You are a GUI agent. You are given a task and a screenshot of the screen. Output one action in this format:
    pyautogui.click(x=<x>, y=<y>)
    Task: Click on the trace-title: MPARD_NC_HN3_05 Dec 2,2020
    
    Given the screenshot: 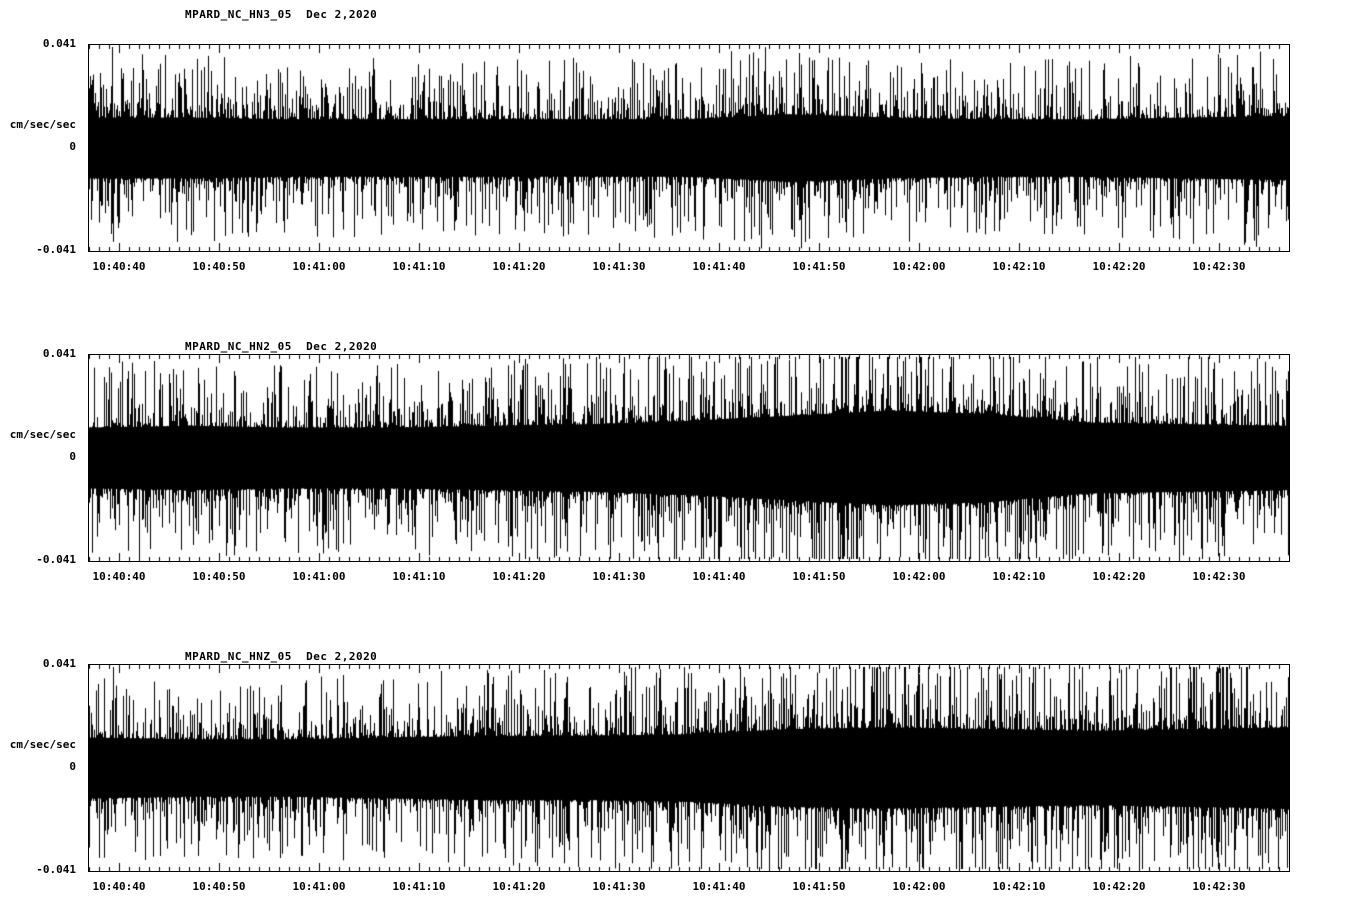 What is the action you would take?
    pyautogui.click(x=281, y=14)
    